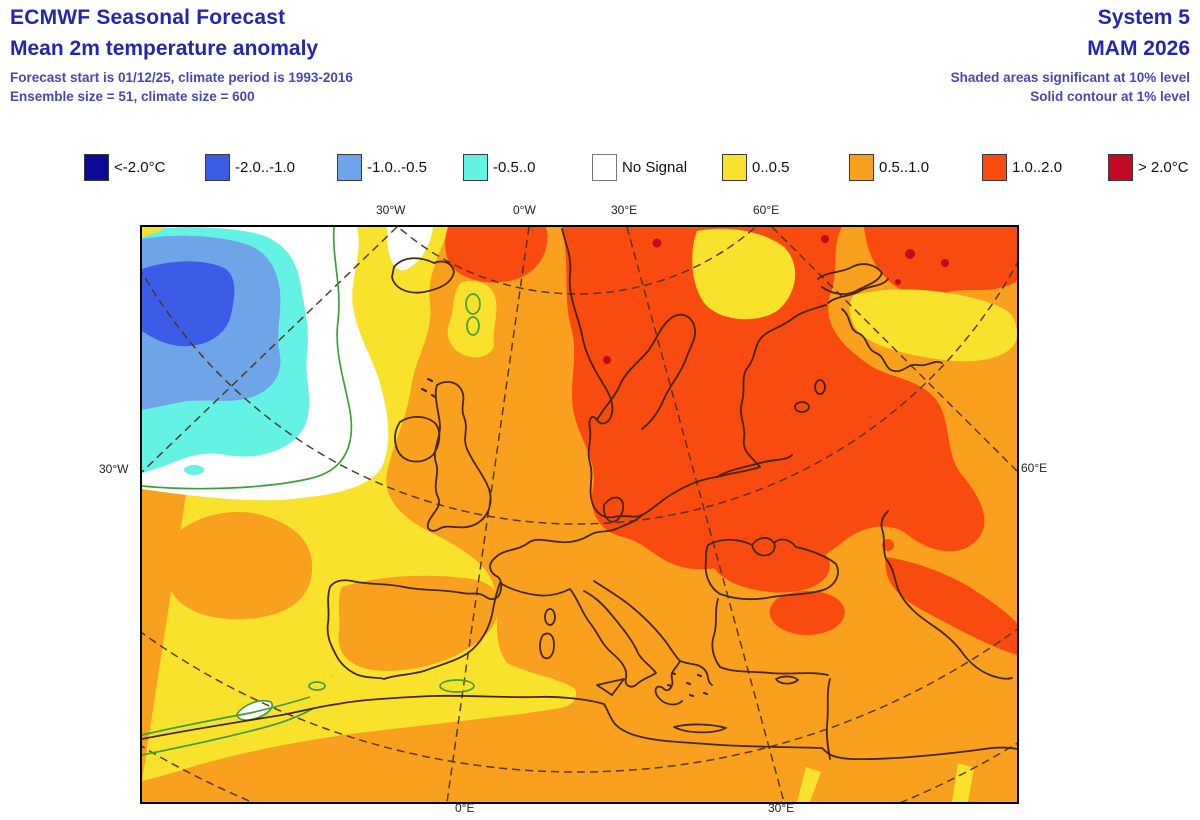  I want to click on legend-label: -1.0..-0.5, so click(397, 167).